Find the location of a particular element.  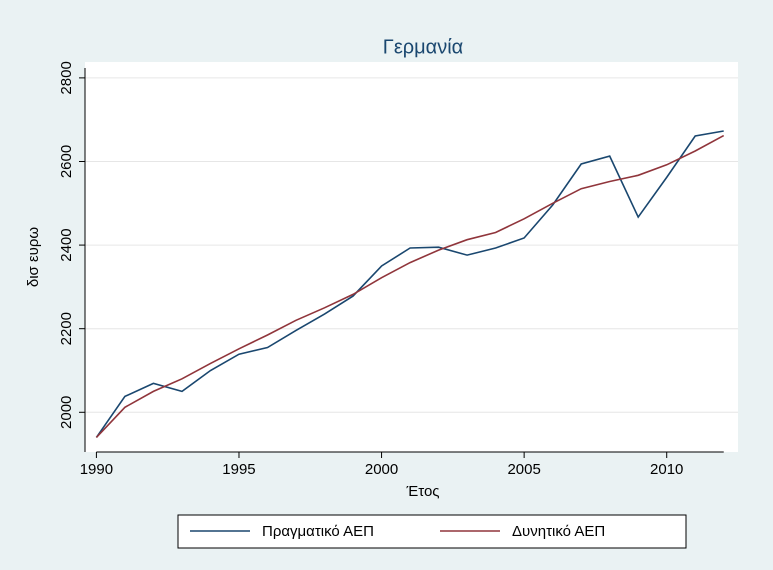

y-tick-label: 2200 is located at coordinates (66, 328).